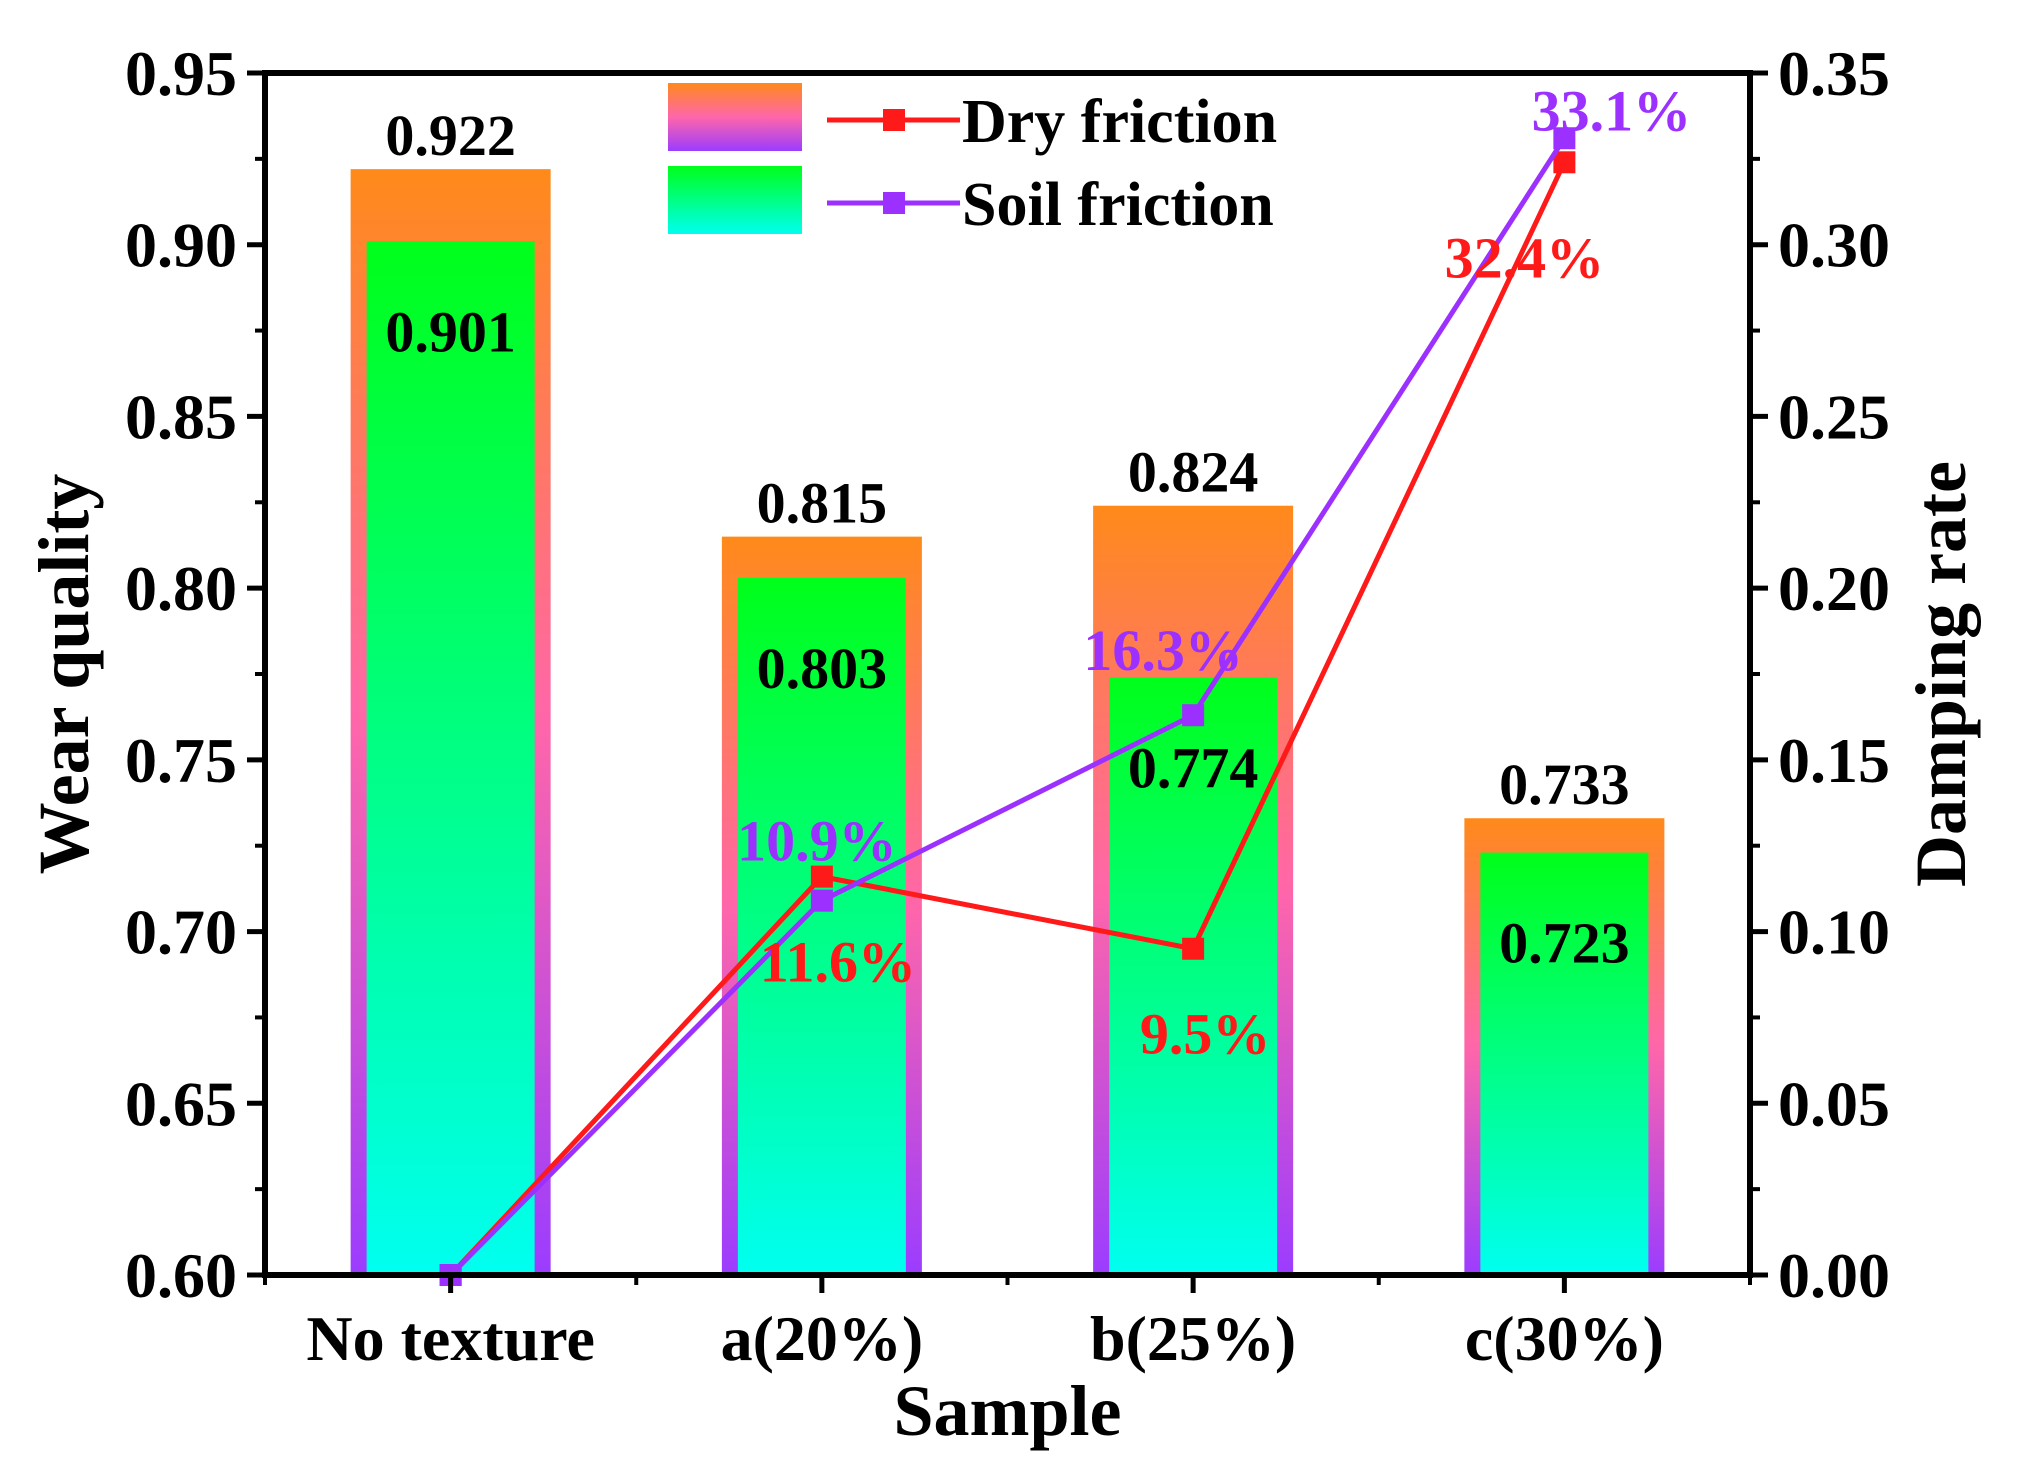 The image size is (2019, 1475). Describe the element at coordinates (1834, 588) in the screenshot. I see `y2-tick-label: 0.20` at that location.